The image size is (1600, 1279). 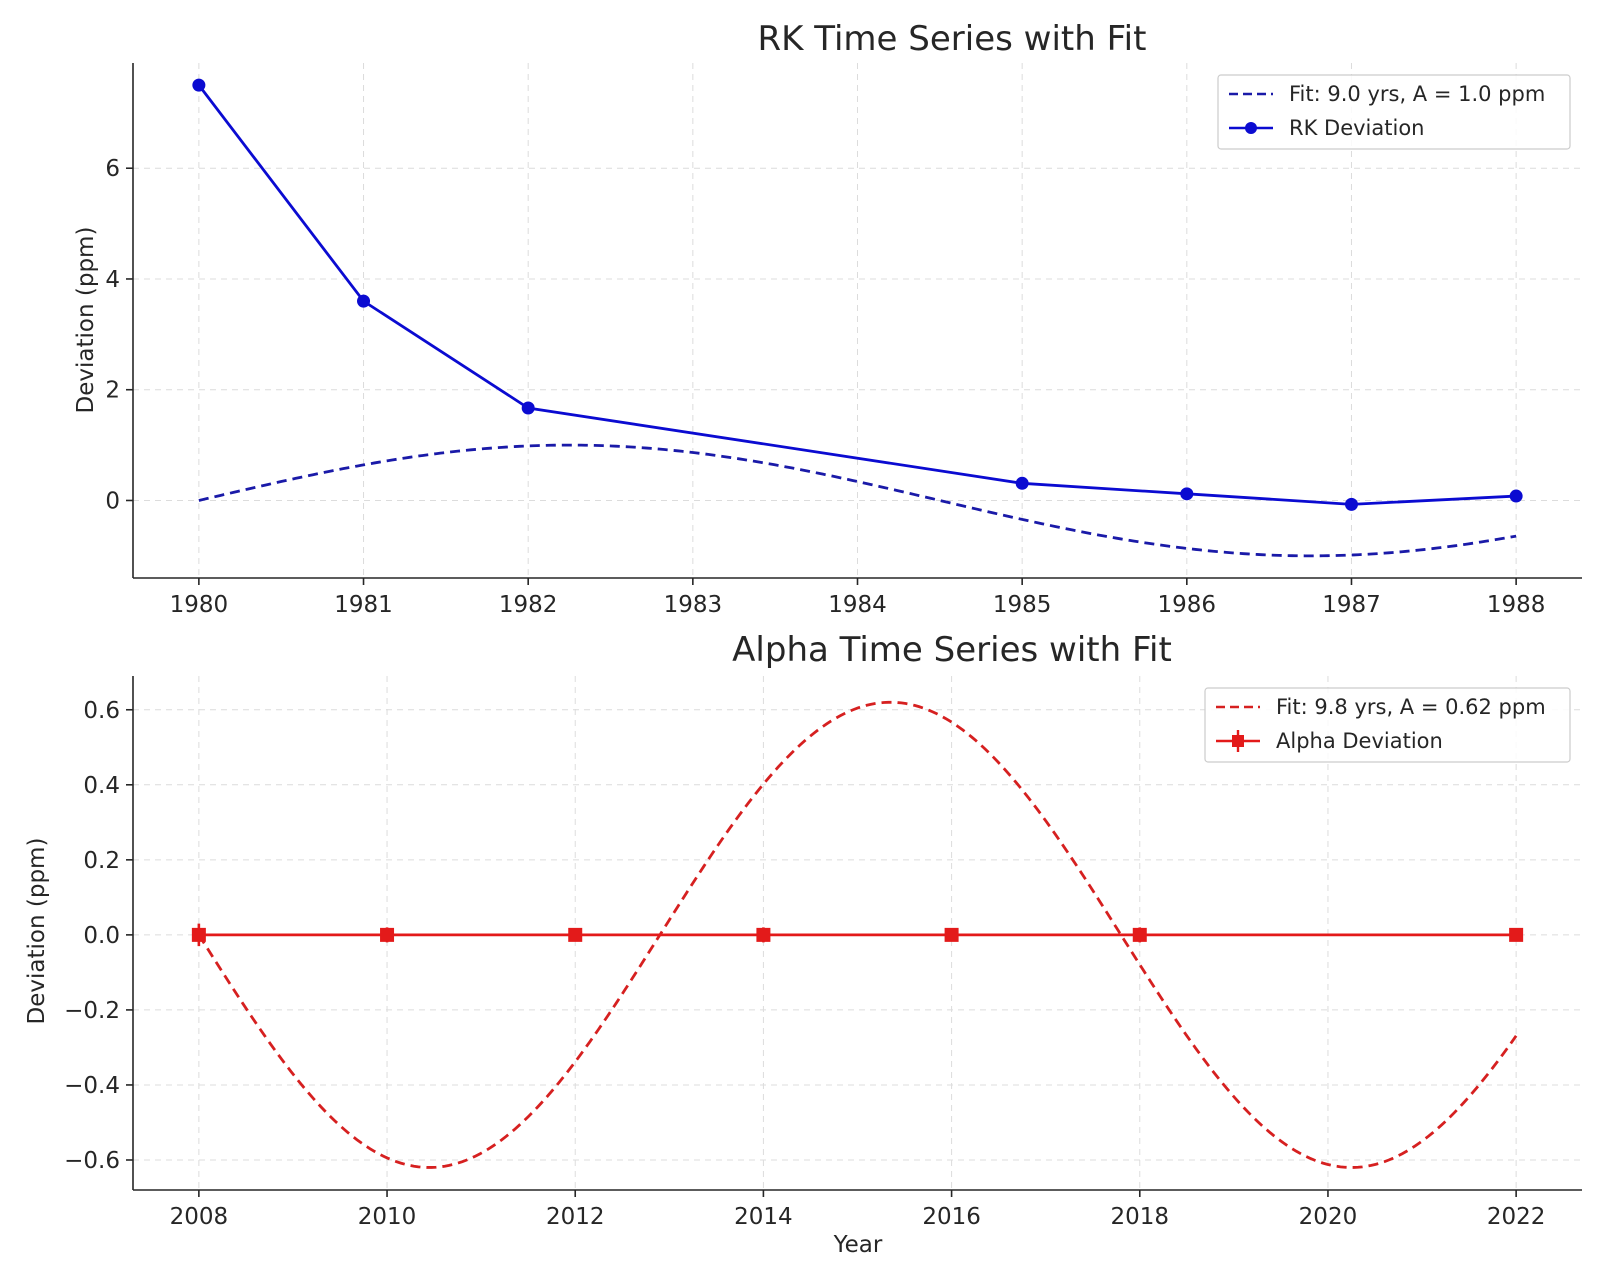 I want to click on rk-legend-data-marker, so click(x=1251, y=128).